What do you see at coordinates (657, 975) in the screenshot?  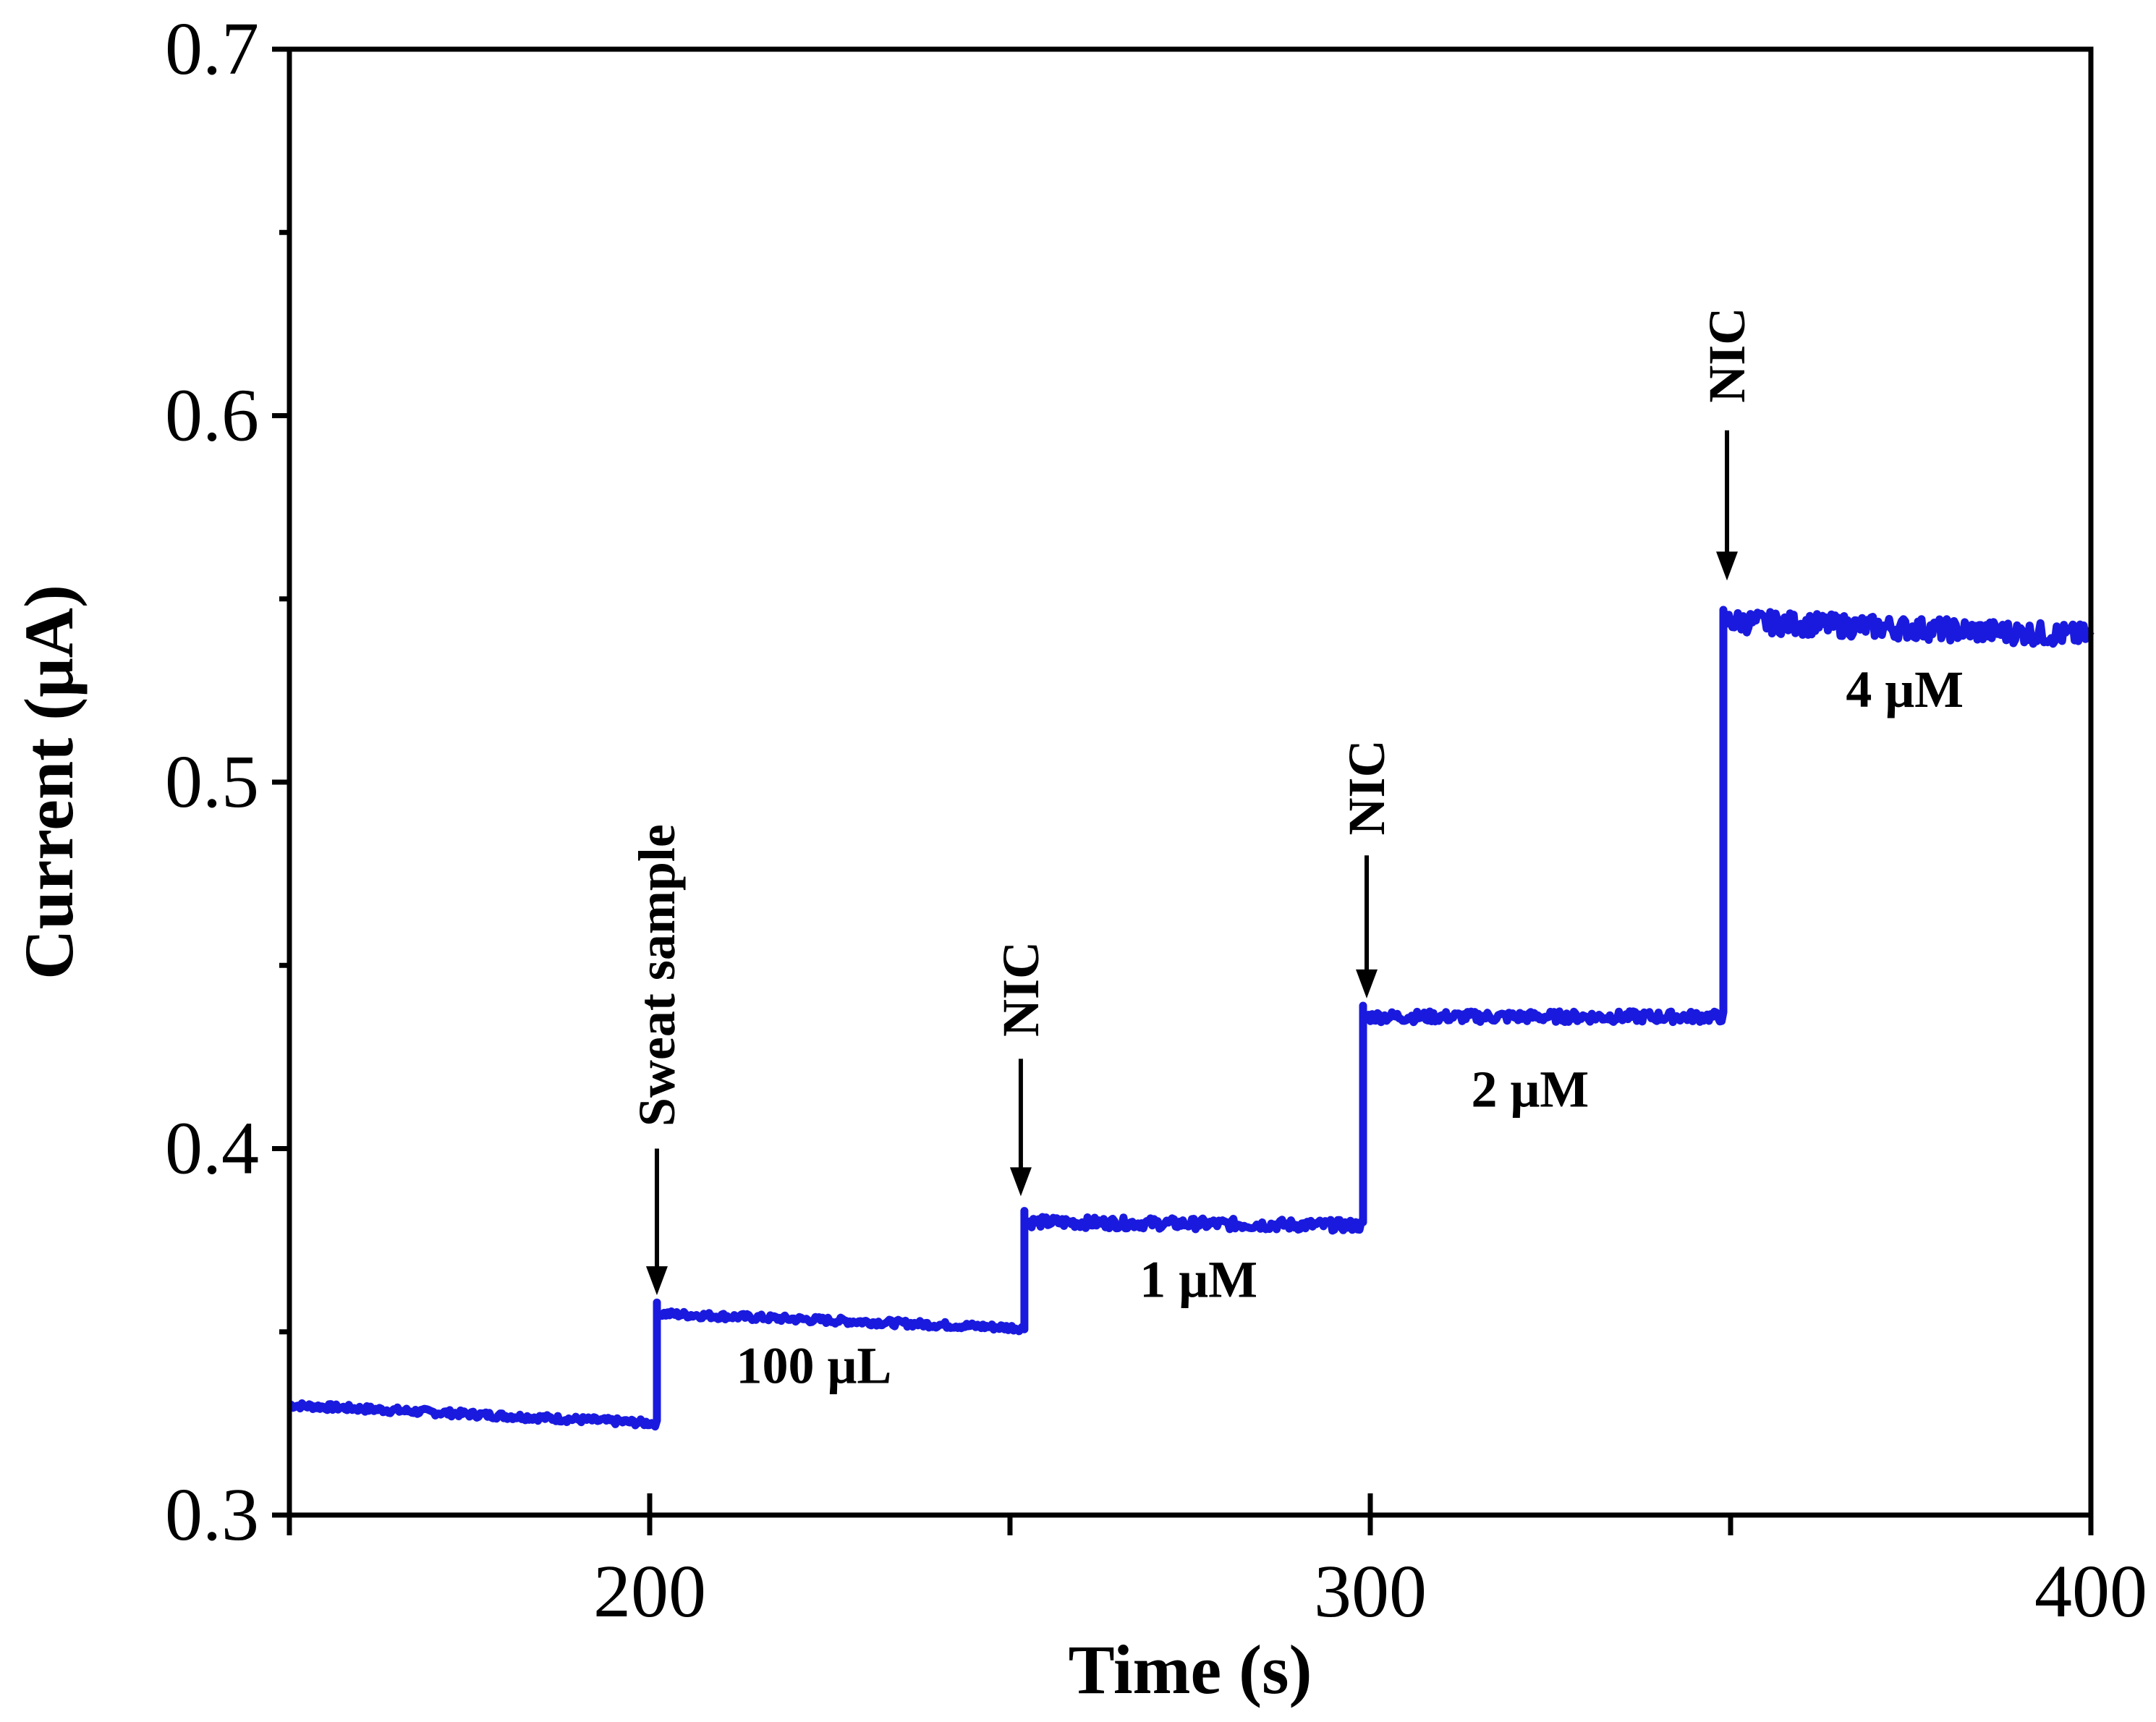 I see `annotation-label: Sweat sample` at bounding box center [657, 975].